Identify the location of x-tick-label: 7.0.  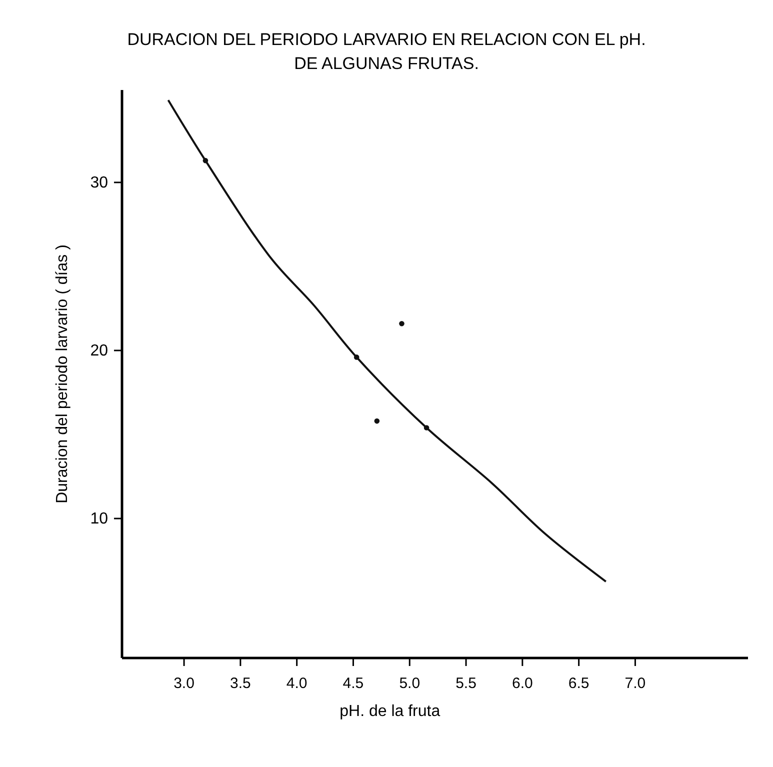
(635, 683).